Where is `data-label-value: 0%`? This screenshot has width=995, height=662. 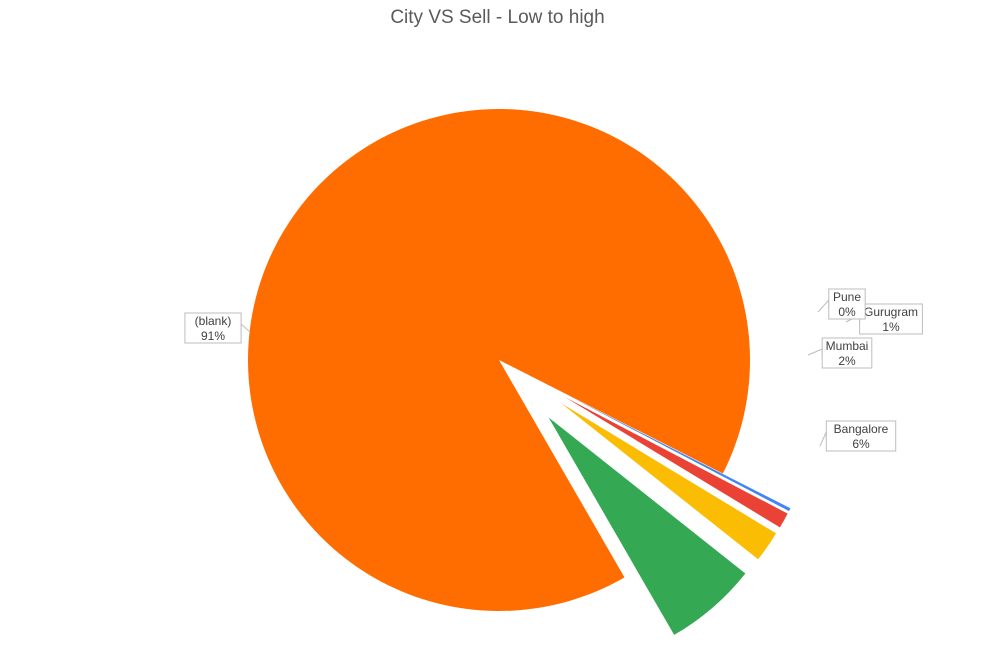 data-label-value: 0% is located at coordinates (847, 312).